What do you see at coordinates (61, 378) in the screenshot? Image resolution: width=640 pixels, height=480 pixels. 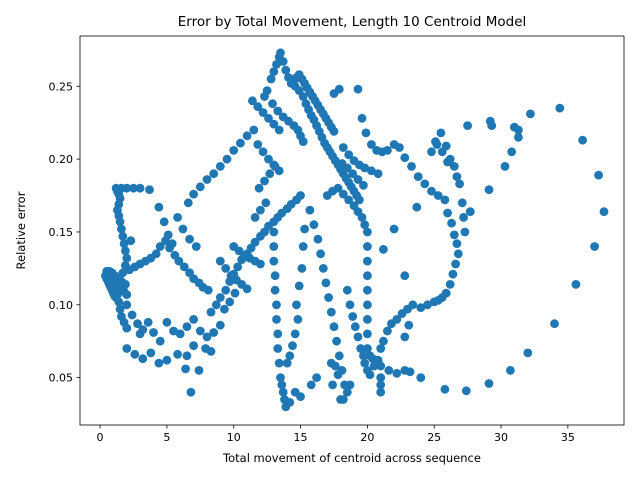 I see `y-tick-label: 0.05` at bounding box center [61, 378].